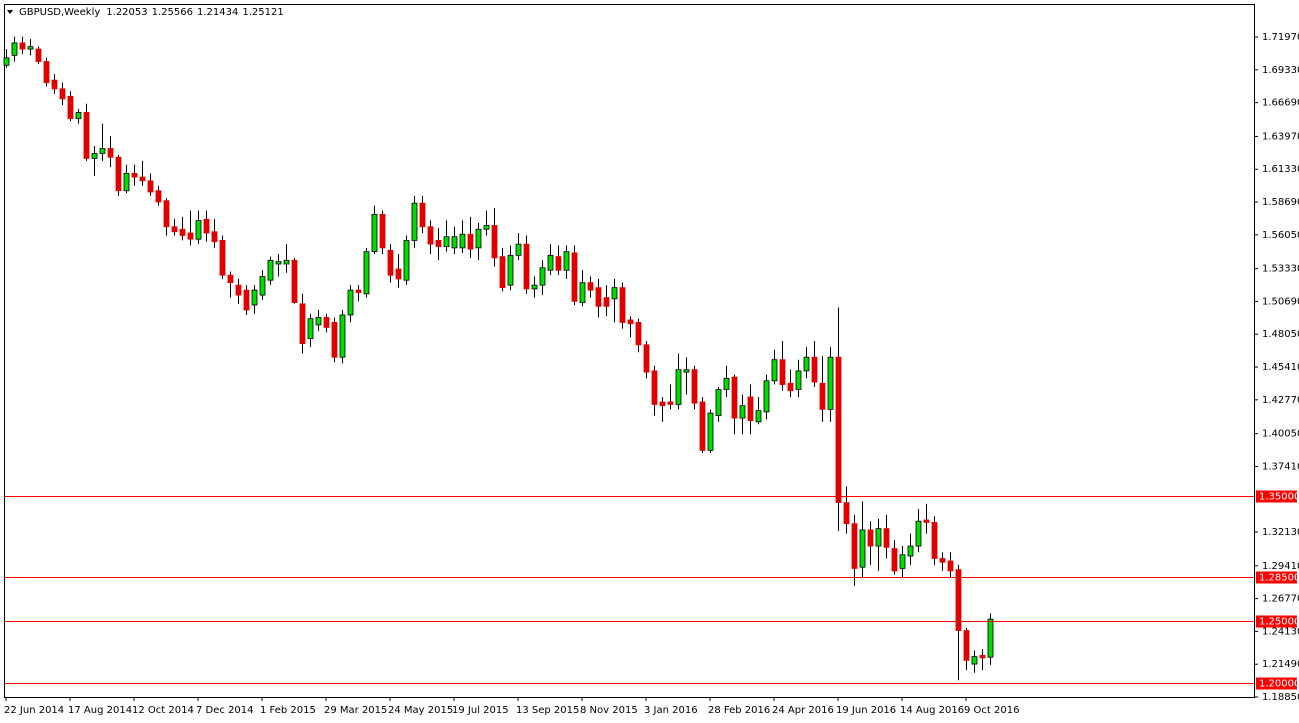 Image resolution: width=1299 pixels, height=723 pixels. I want to click on x-tick-label: 14 Aug 2016, so click(932, 710).